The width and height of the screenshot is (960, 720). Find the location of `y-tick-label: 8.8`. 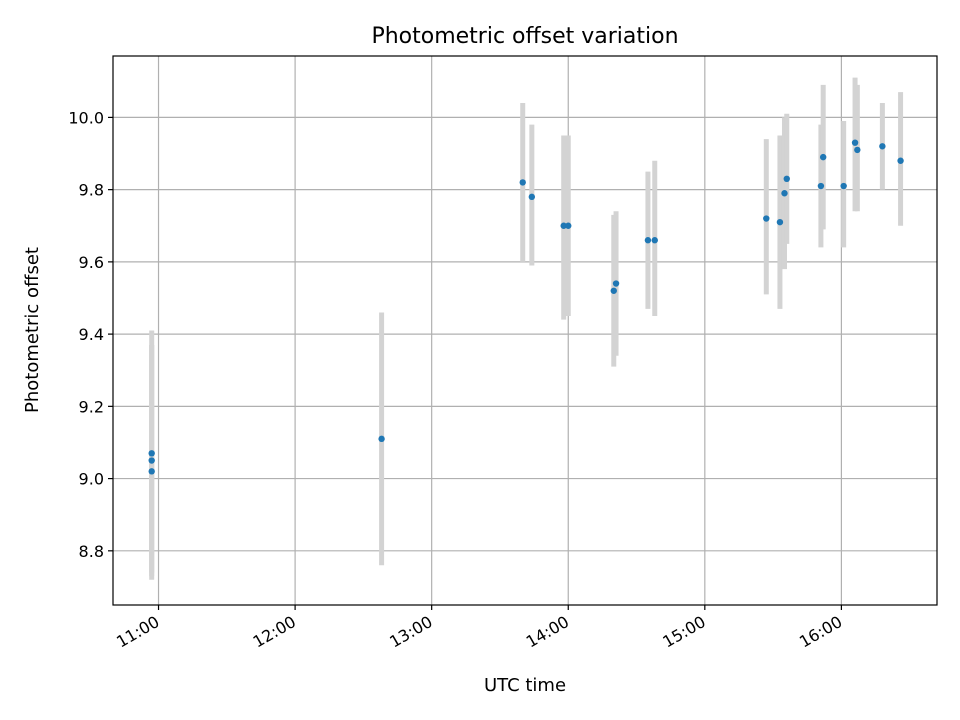

y-tick-label: 8.8 is located at coordinates (91, 551).